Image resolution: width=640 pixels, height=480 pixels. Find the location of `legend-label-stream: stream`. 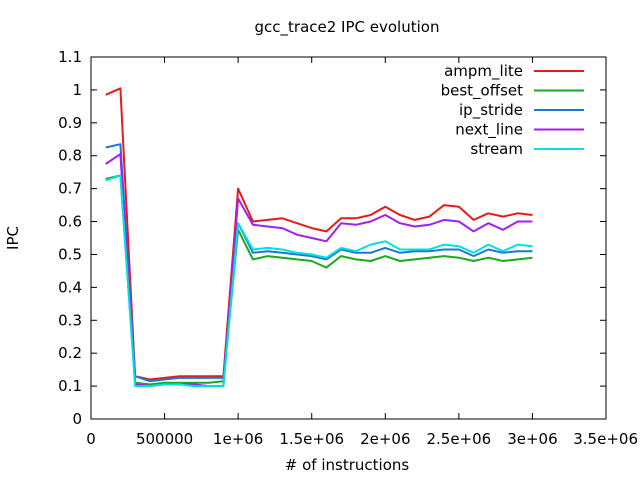

legend-label-stream: stream is located at coordinates (496, 149).